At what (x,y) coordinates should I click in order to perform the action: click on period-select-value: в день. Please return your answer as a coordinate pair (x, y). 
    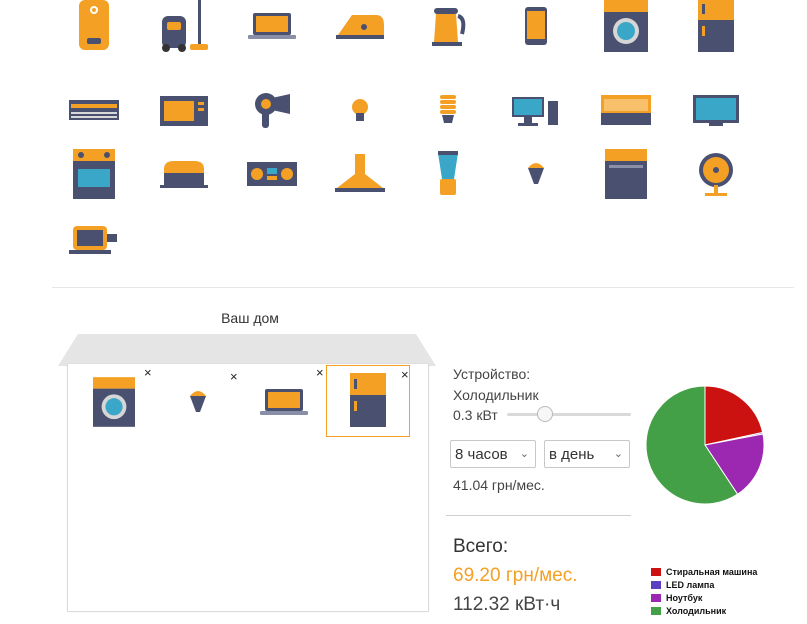
    Looking at the image, I should click on (572, 454).